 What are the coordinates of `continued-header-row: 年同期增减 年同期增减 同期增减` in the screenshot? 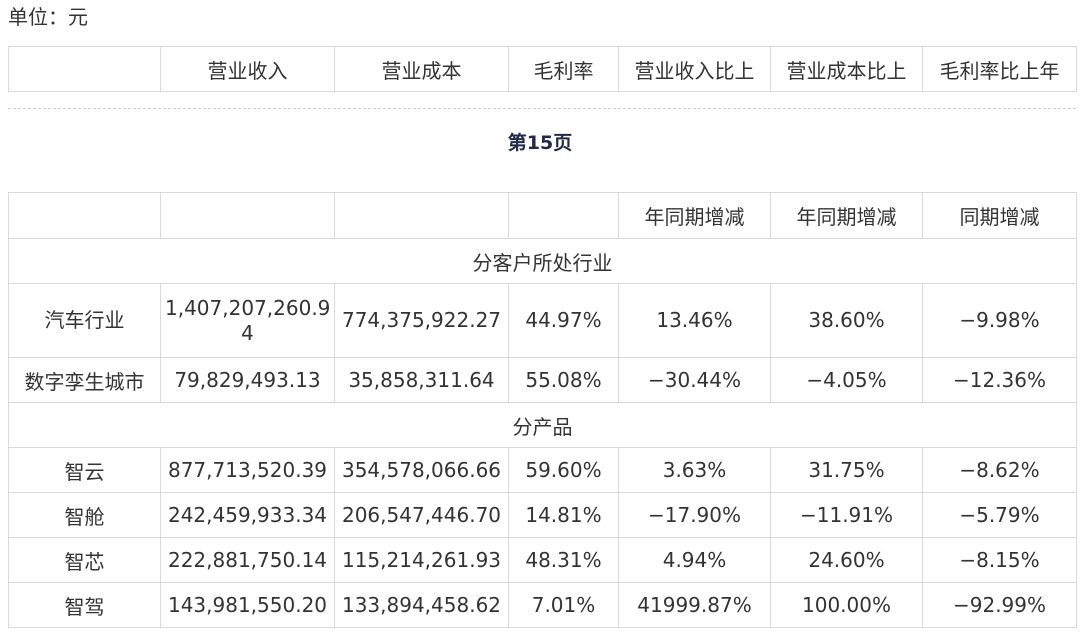 It's located at (542, 215).